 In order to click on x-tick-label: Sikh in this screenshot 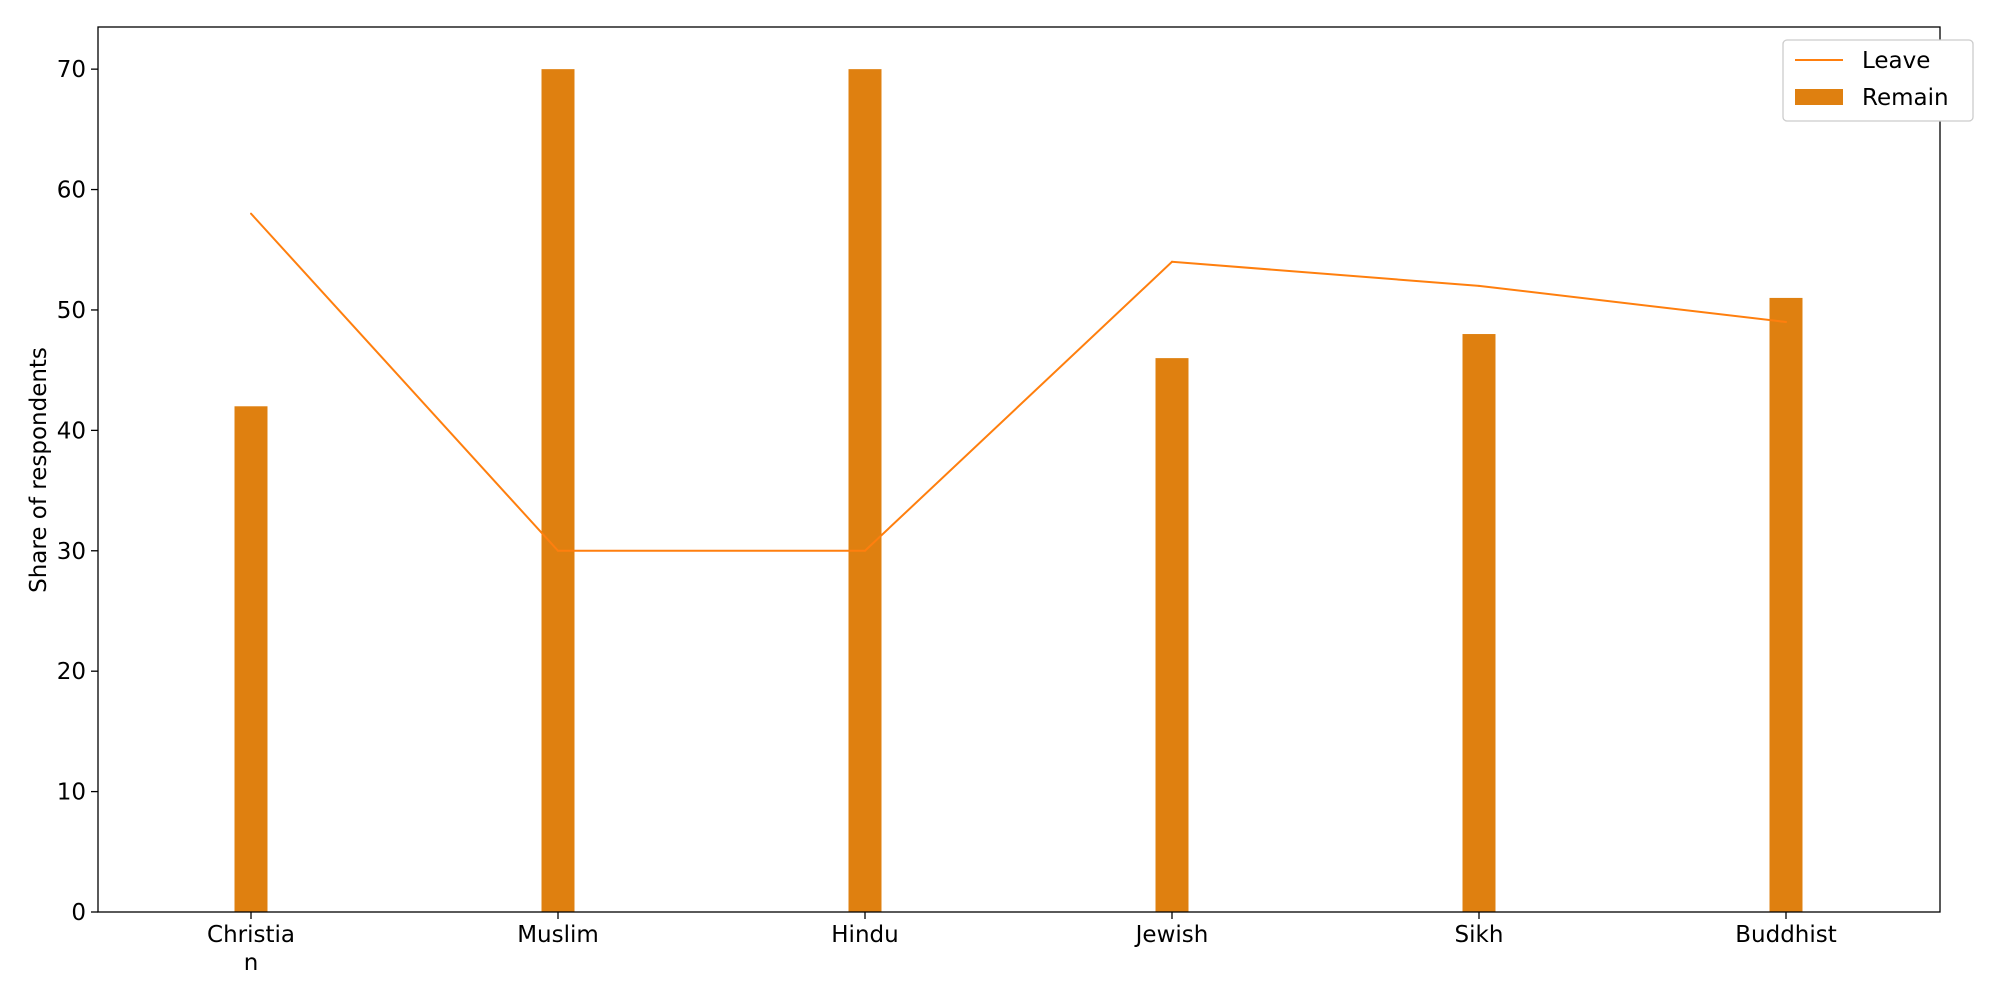, I will do `click(1479, 935)`.